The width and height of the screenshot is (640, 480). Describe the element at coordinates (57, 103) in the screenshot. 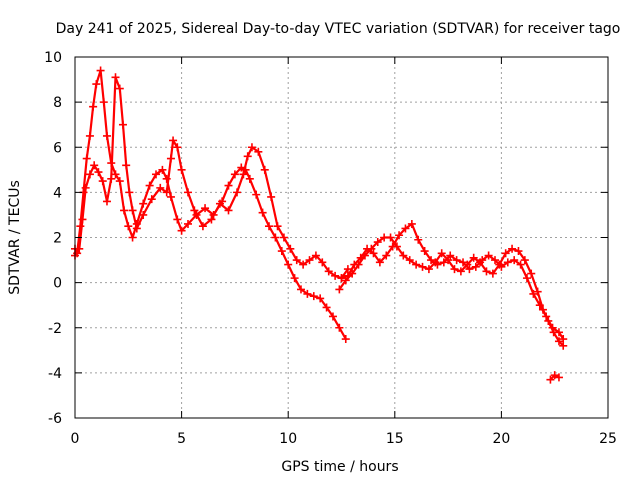

I see `y-tick-label: 8` at that location.